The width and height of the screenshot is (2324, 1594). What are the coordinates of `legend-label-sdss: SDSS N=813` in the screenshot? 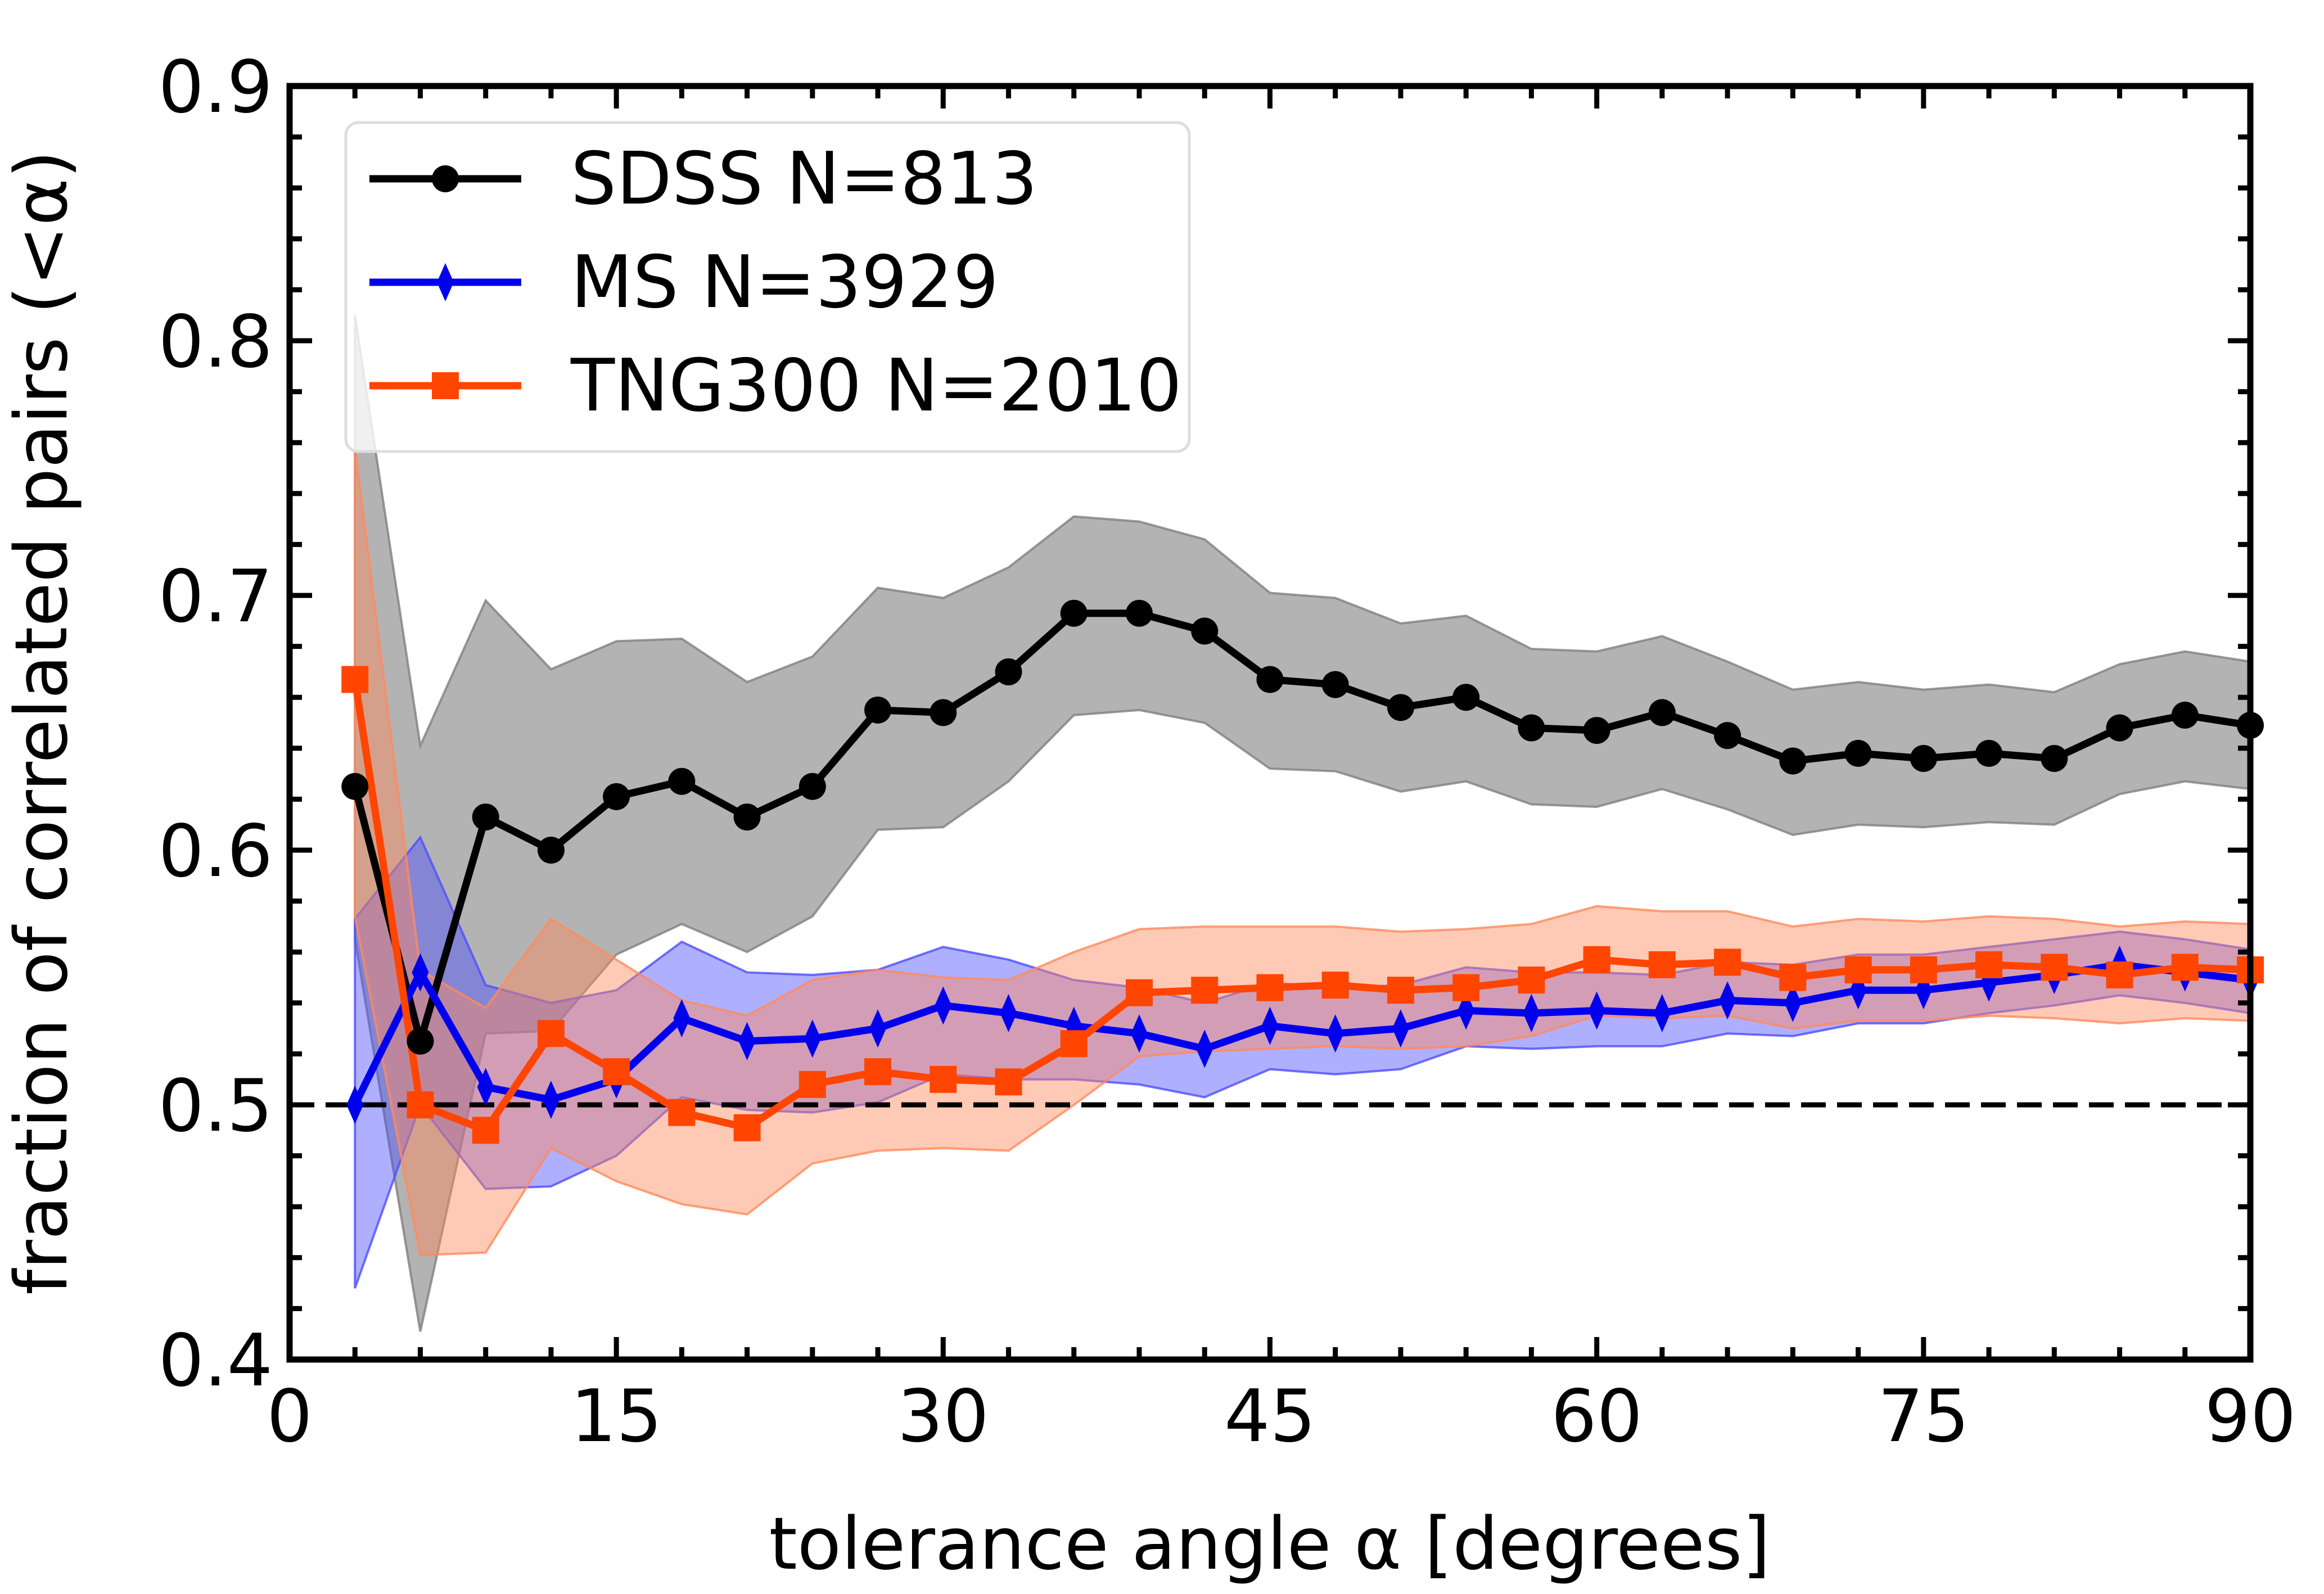 It's located at (804, 179).